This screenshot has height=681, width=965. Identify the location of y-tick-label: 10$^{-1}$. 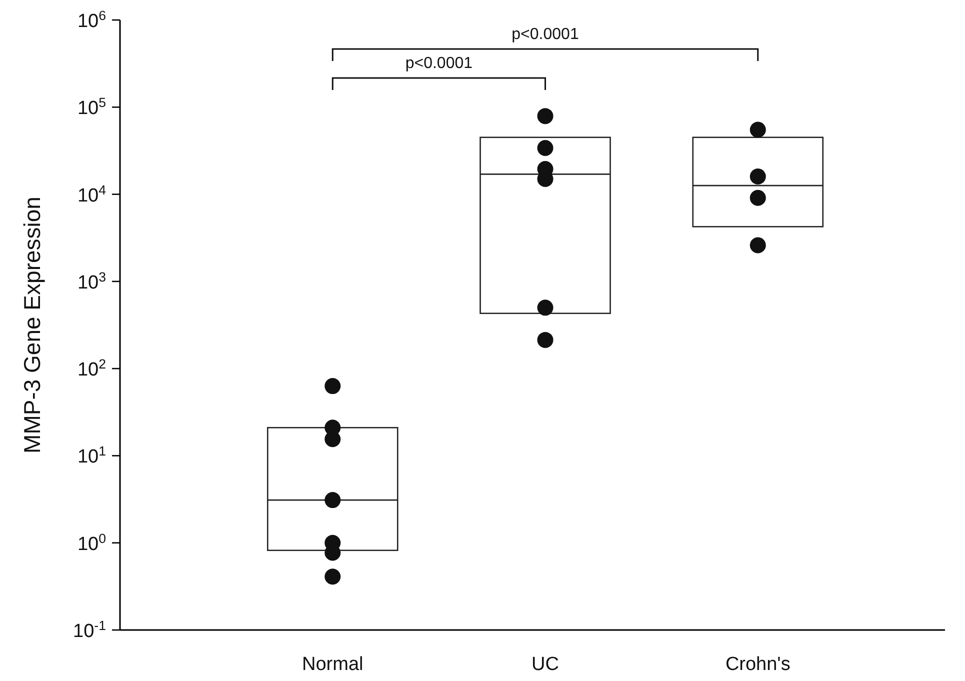
(89, 630).